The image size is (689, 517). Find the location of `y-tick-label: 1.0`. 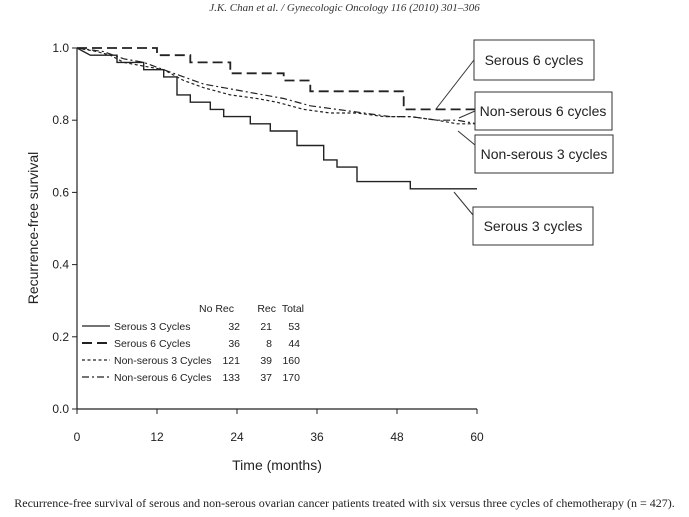

y-tick-label: 1.0 is located at coordinates (60, 48).